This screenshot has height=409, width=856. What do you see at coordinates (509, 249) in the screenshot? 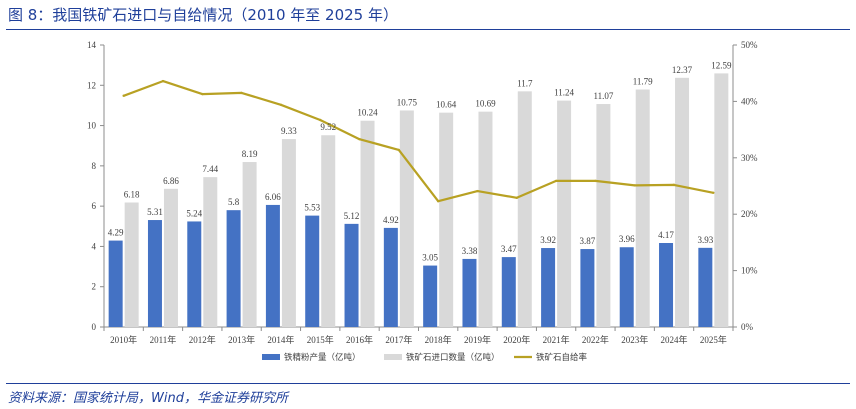
I see `data-label-production: 3.47` at bounding box center [509, 249].